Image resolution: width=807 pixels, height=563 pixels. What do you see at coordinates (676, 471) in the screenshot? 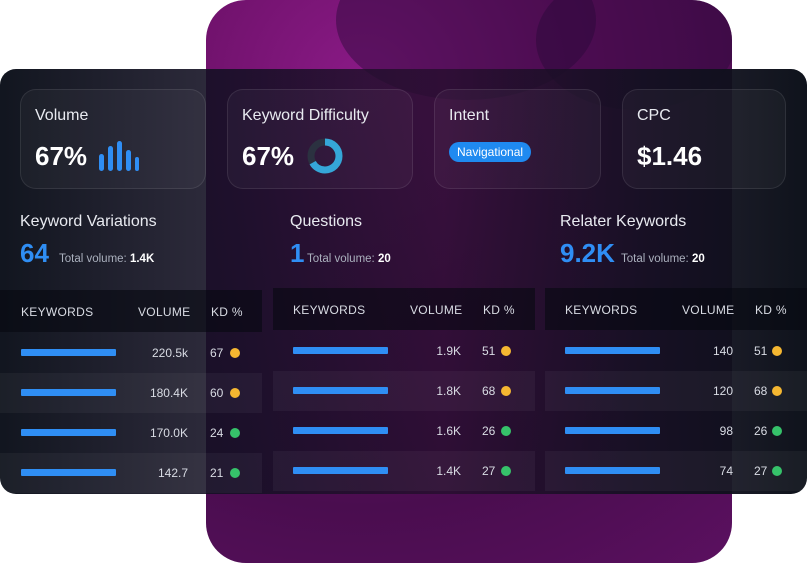
I see `table-row: 74 27` at bounding box center [676, 471].